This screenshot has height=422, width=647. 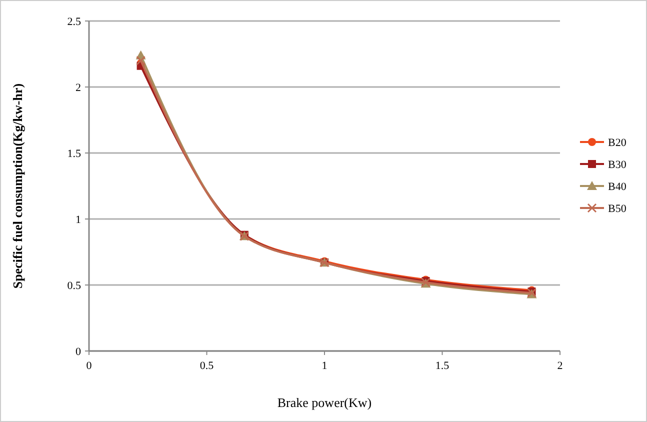 I want to click on x-tick-label: 1, so click(x=325, y=366).